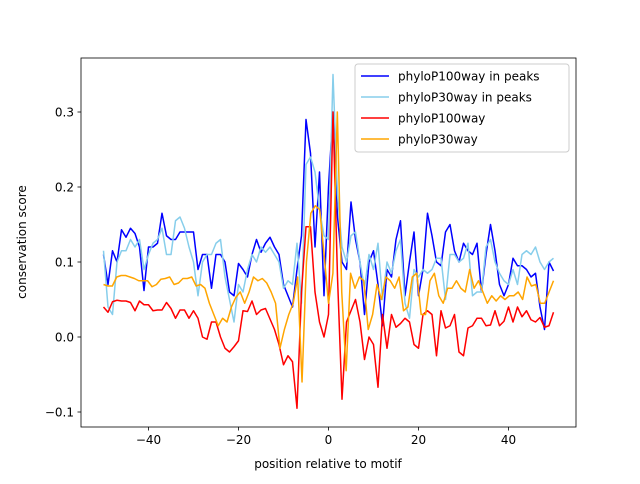 The image size is (640, 484). I want to click on y-tick-label: 0.3, so click(64, 113).